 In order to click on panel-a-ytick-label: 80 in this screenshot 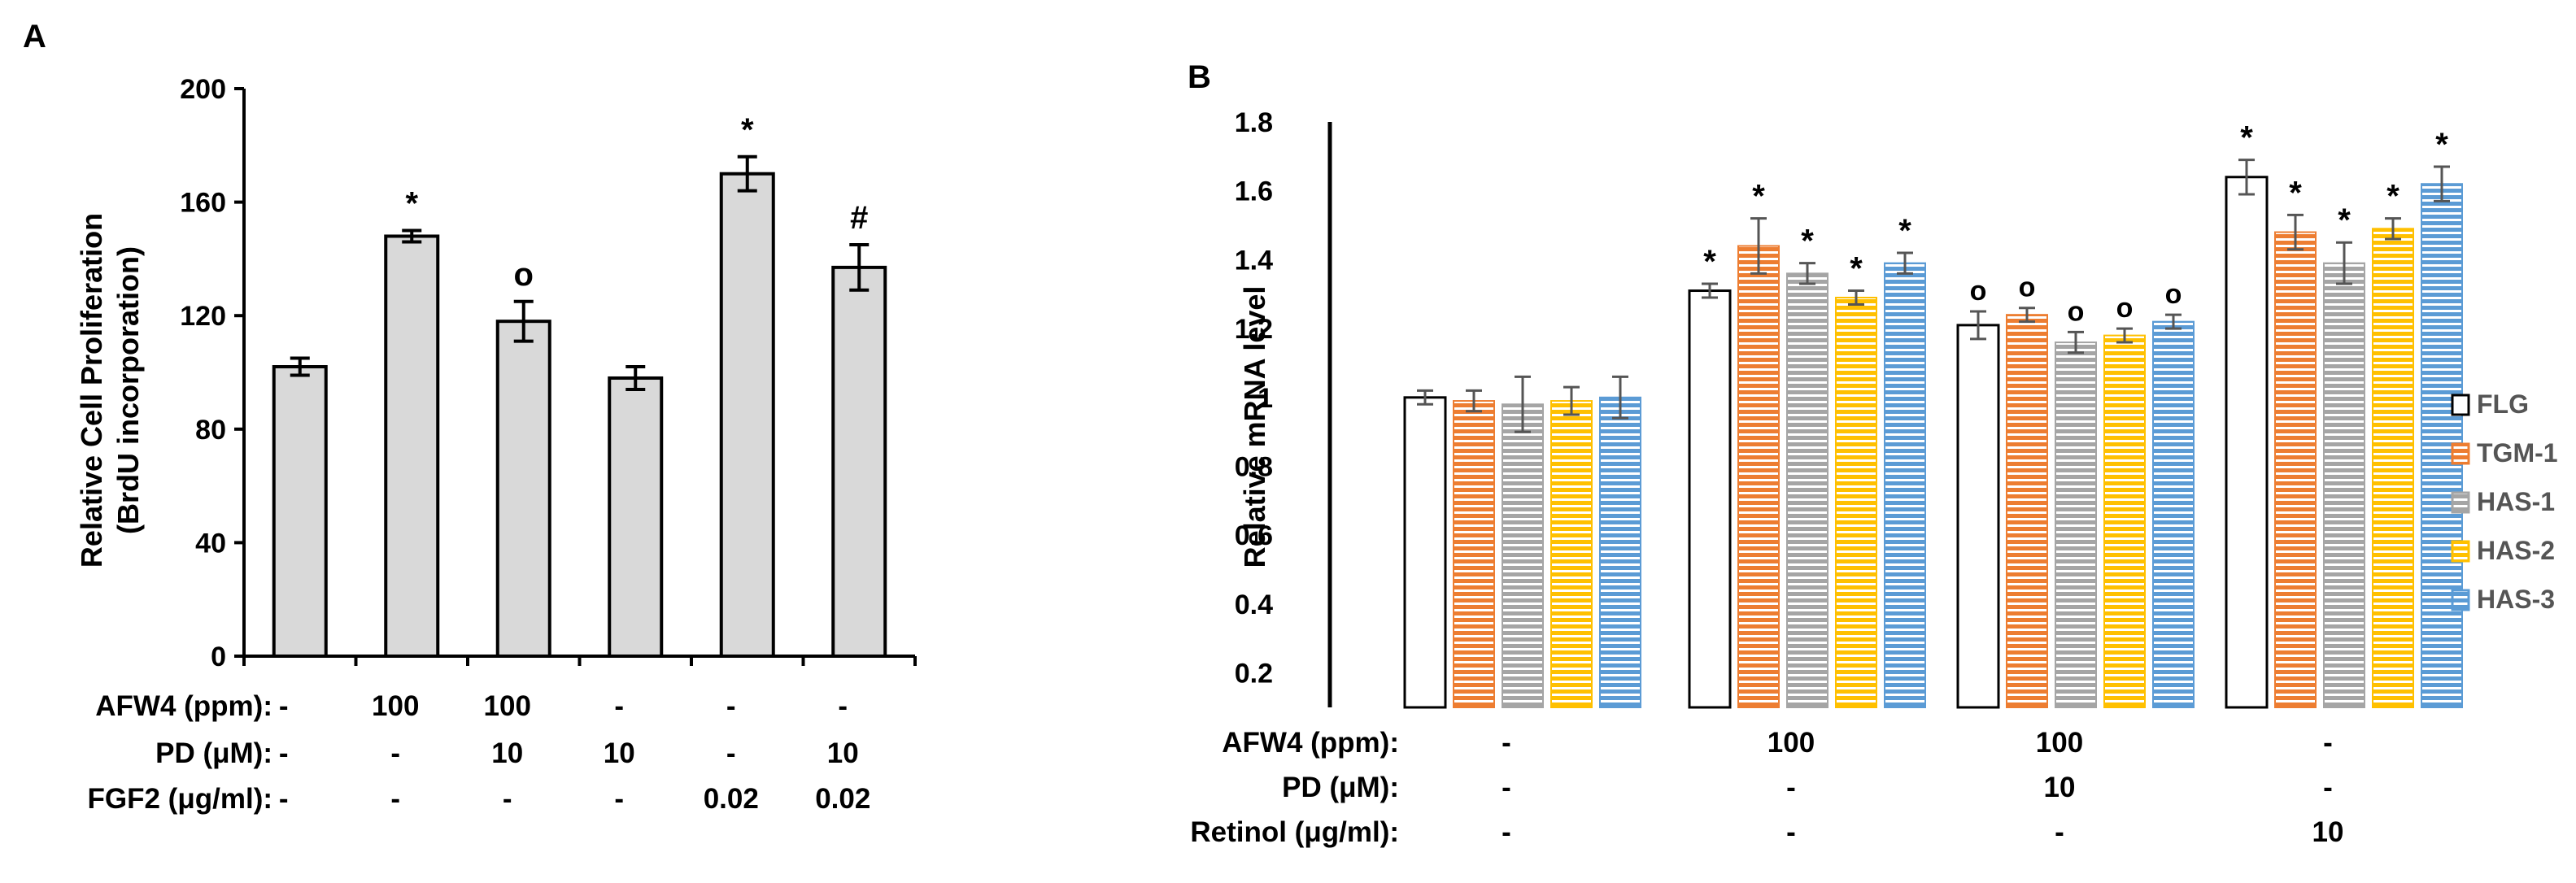, I will do `click(210, 430)`.